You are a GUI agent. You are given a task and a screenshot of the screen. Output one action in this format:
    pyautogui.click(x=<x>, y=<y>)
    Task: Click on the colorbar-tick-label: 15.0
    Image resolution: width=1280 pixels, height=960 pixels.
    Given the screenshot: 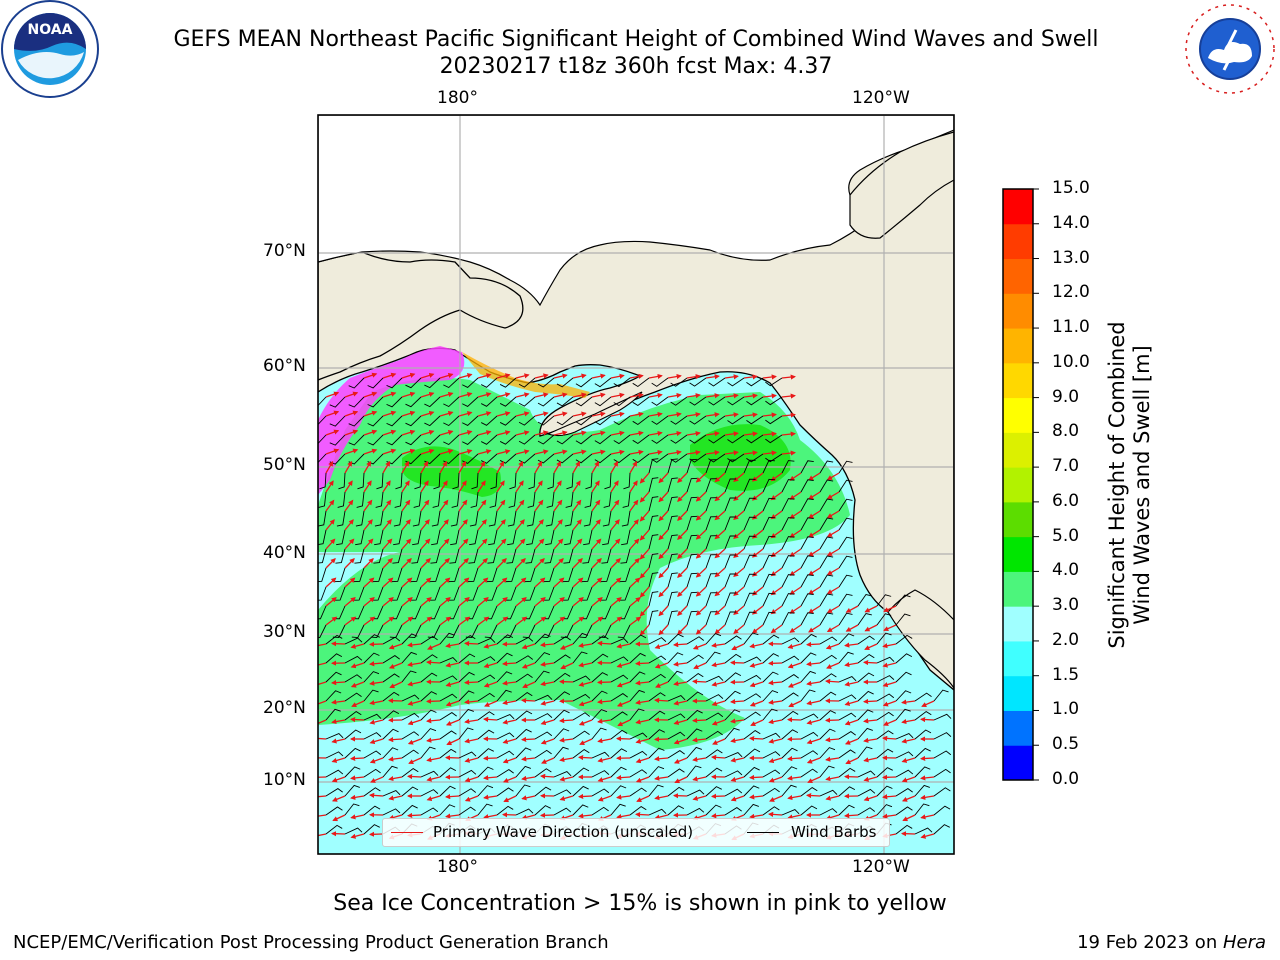 What is the action you would take?
    pyautogui.click(x=1071, y=188)
    